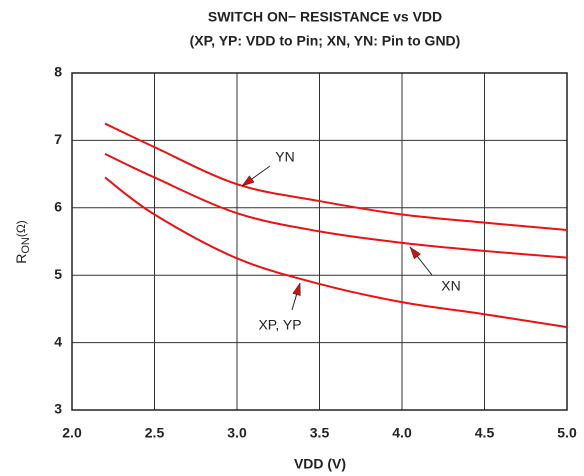 This screenshot has height=476, width=584. What do you see at coordinates (58, 341) in the screenshot?
I see `y-tick-label: 4` at bounding box center [58, 341].